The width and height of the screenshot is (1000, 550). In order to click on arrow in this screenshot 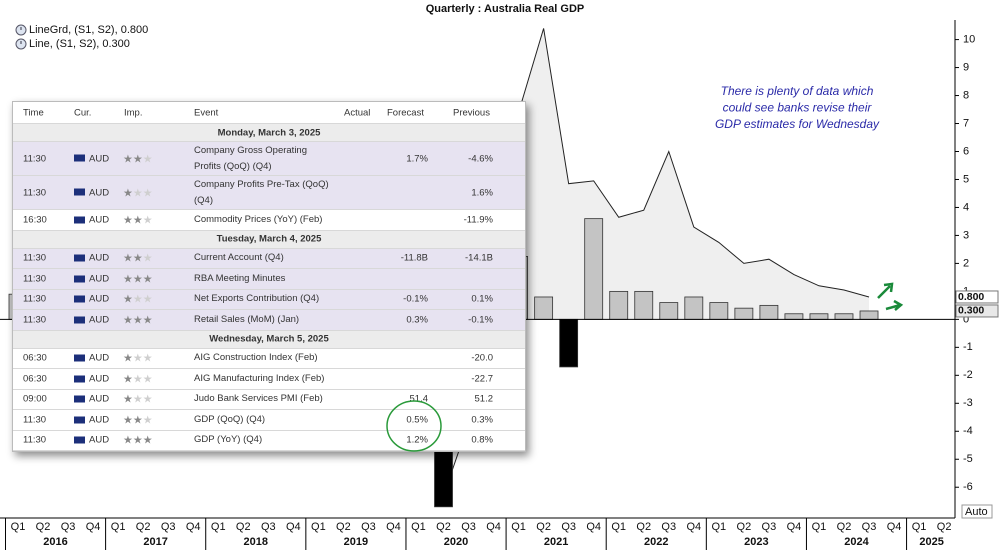, I will do `click(885, 290)`.